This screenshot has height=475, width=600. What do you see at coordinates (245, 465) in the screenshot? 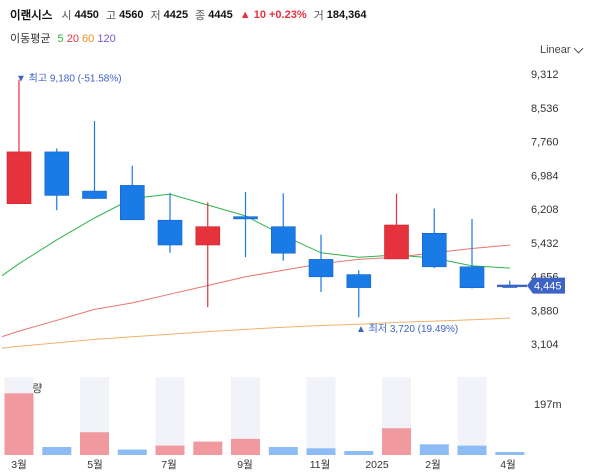
I see `x-tick-label: 9월` at bounding box center [245, 465].